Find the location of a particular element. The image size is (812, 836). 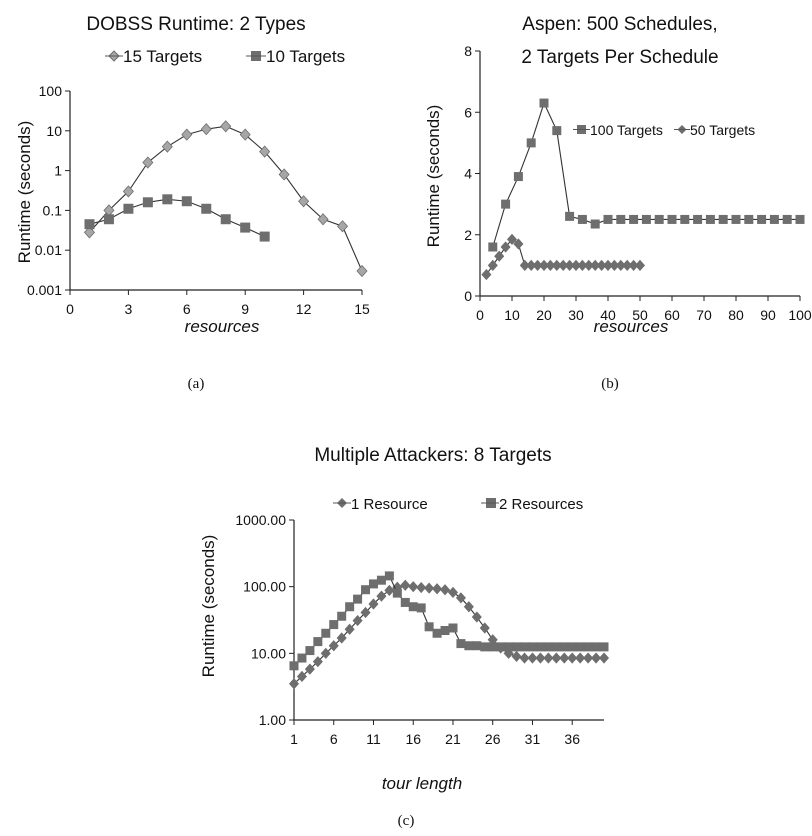

x-tick-label: 30 is located at coordinates (576, 315).